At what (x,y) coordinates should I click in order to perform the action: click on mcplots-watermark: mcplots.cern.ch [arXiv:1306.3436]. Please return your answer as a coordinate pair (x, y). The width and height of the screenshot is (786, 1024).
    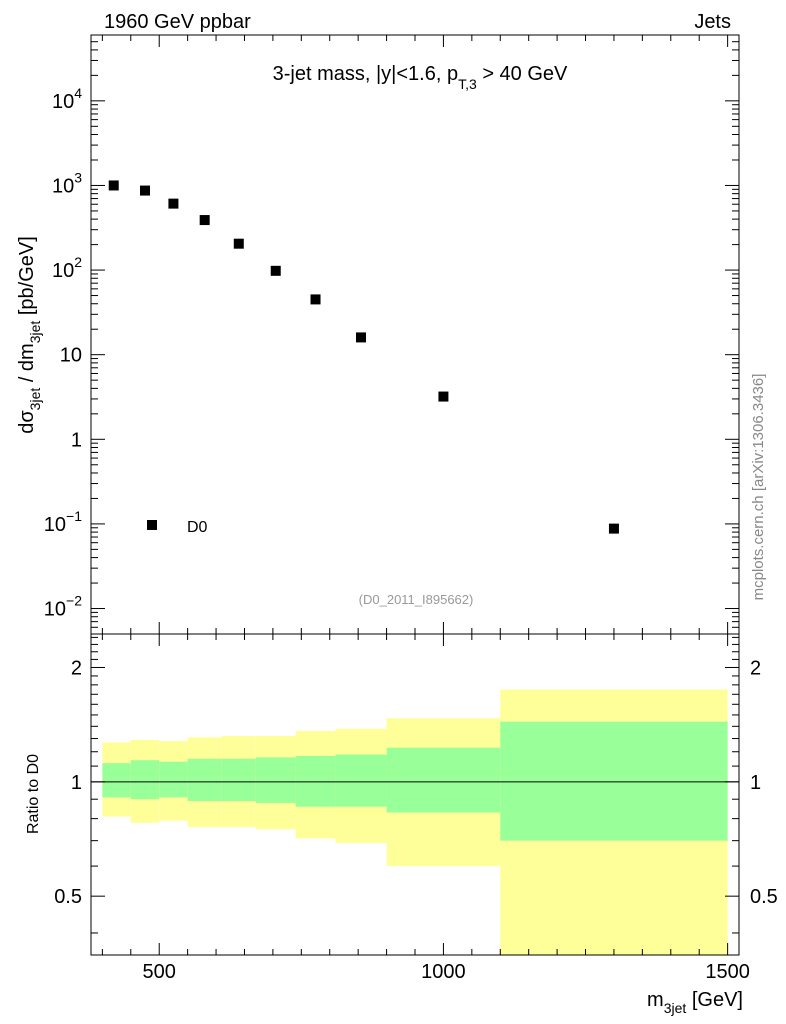
    Looking at the image, I should click on (758, 487).